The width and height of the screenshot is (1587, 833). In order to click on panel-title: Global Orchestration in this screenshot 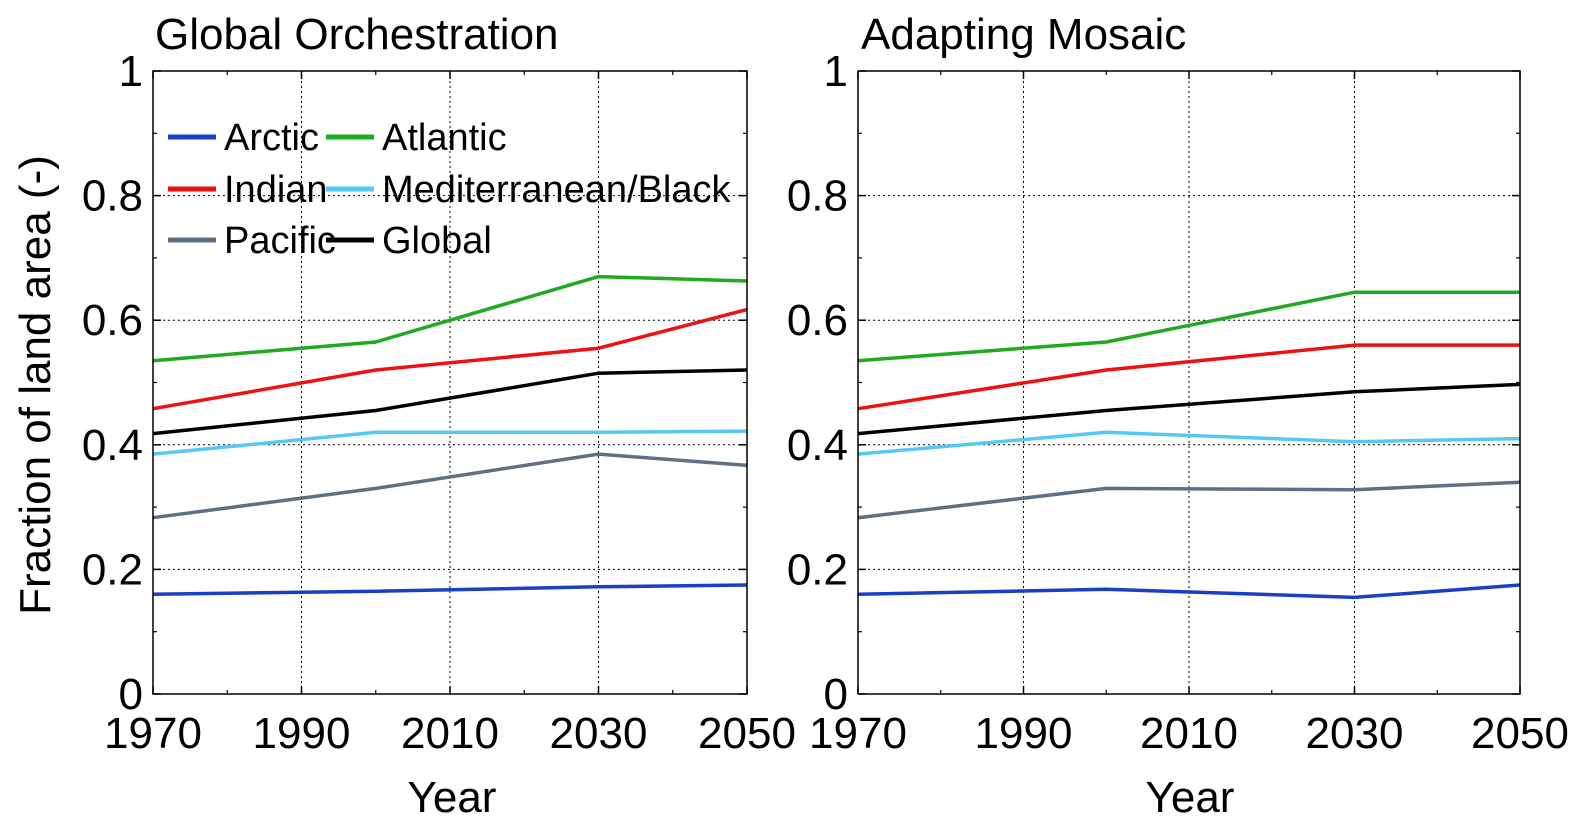, I will do `click(357, 34)`.